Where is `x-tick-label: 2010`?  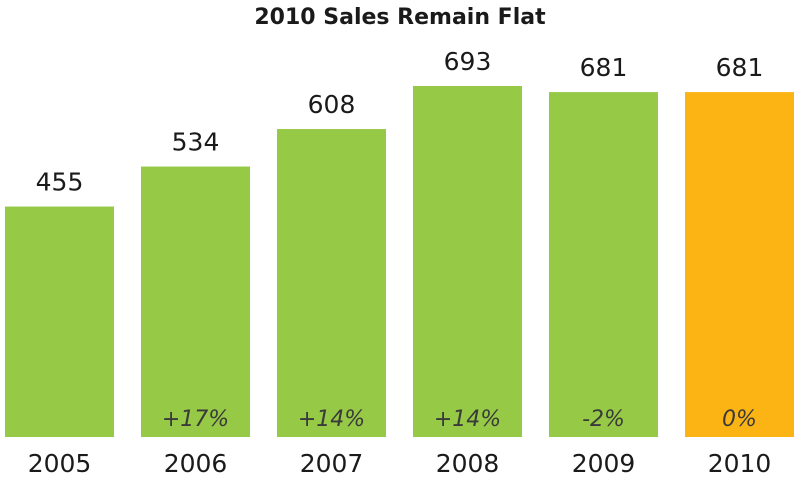
x-tick-label: 2010 is located at coordinates (740, 463).